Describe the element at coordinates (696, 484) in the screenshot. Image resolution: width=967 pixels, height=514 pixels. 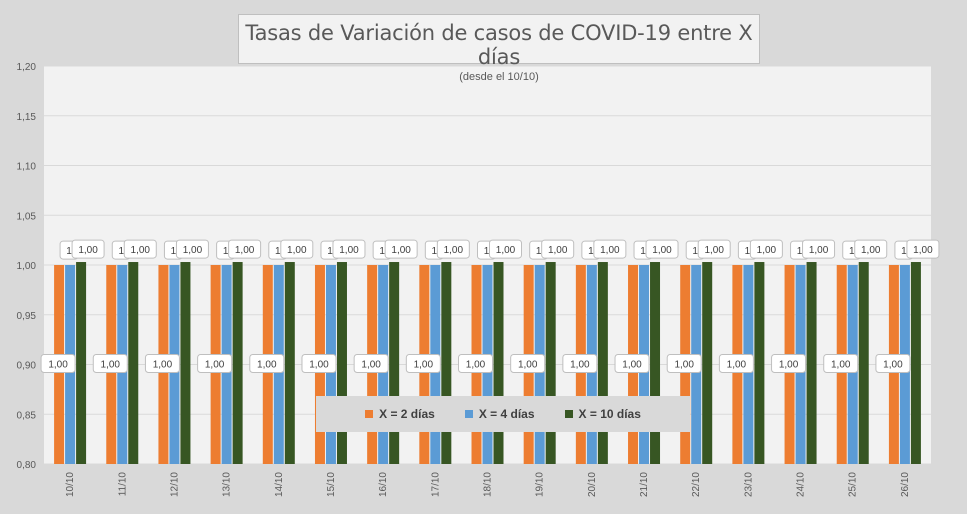
I see `x-tick-label: 22/10` at that location.